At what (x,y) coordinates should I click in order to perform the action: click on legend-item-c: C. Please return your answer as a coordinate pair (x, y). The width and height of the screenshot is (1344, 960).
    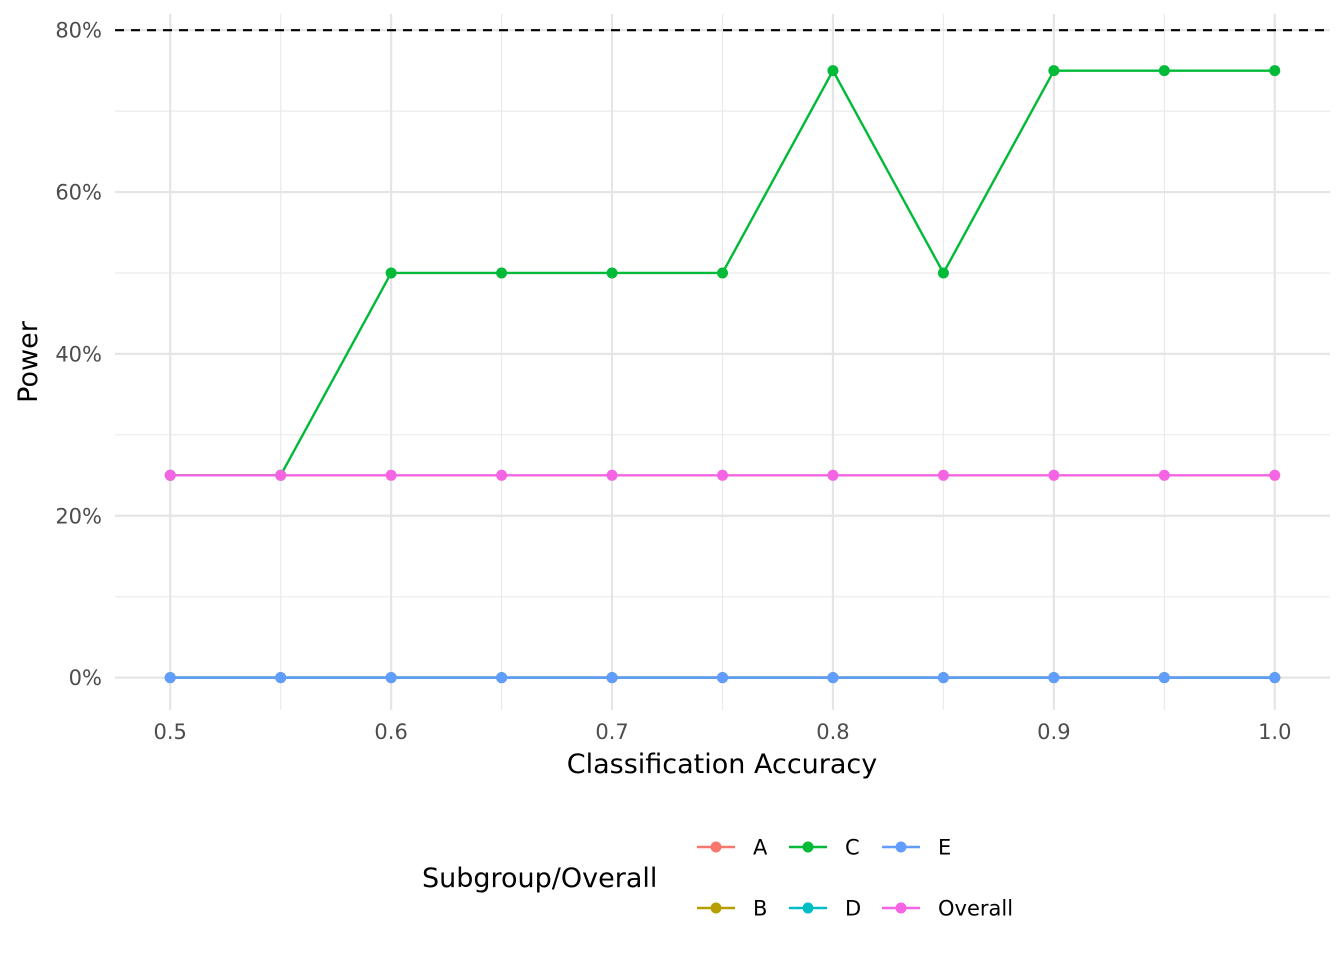
    Looking at the image, I should click on (824, 848).